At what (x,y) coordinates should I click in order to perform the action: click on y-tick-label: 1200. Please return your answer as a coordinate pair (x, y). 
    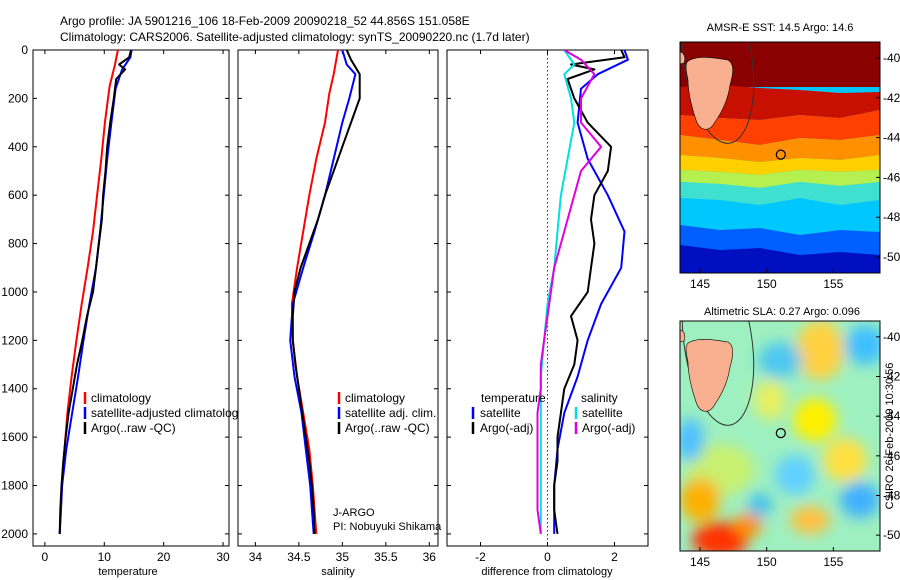
    Looking at the image, I should click on (14, 340).